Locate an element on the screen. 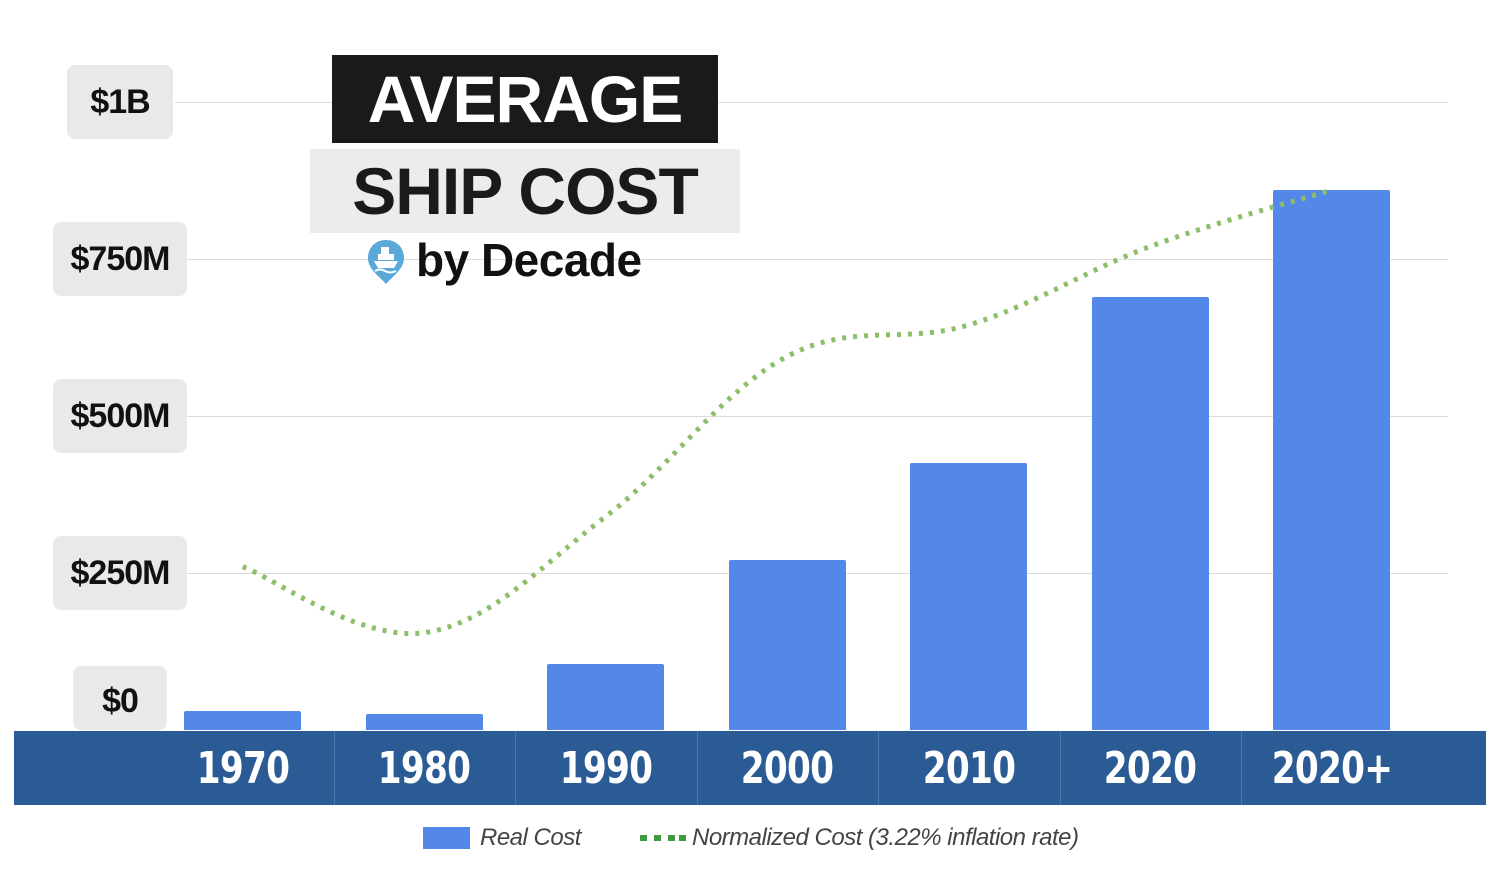 The image size is (1506, 878). bar-2000 is located at coordinates (787, 645).